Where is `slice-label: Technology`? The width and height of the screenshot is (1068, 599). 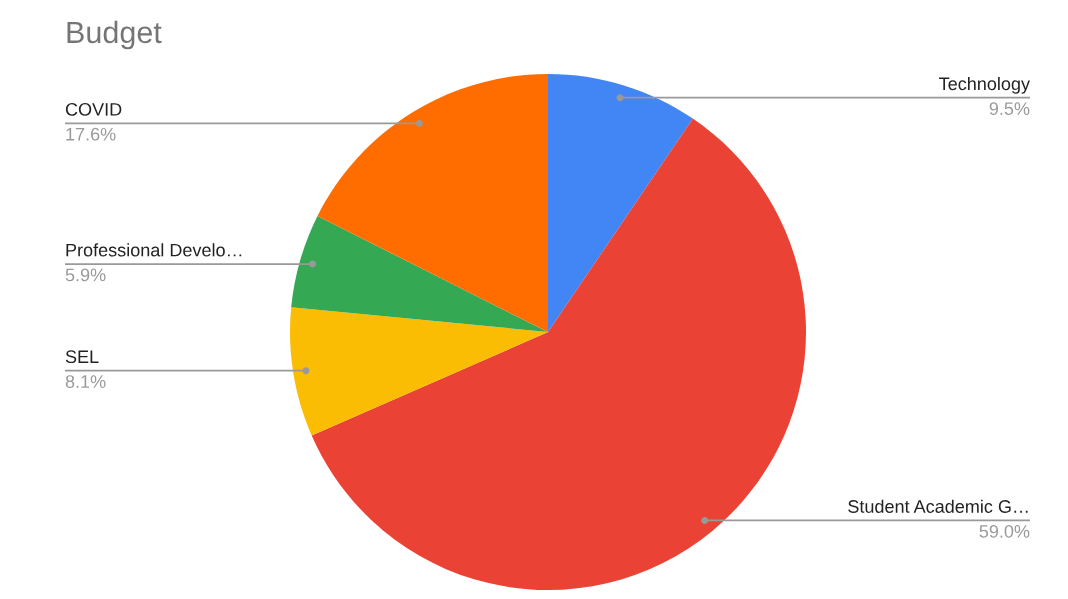 slice-label: Technology is located at coordinates (984, 85).